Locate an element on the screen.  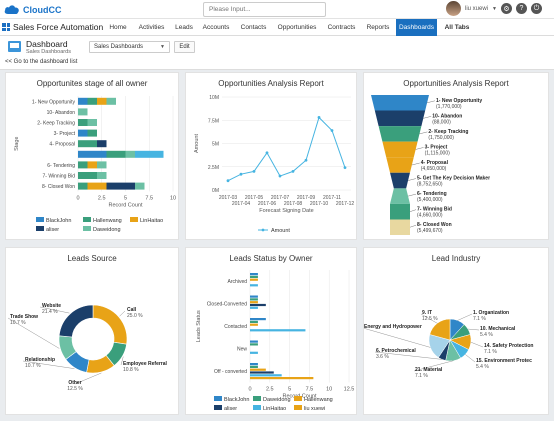
x-axis-label: Forecast Signing Date is located at coordinates (286, 211).